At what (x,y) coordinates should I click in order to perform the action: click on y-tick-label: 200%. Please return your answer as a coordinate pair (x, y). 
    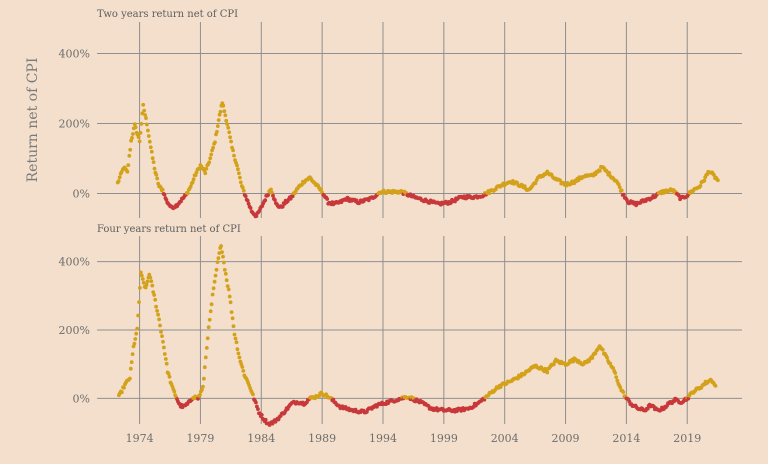
    Looking at the image, I should click on (74, 124).